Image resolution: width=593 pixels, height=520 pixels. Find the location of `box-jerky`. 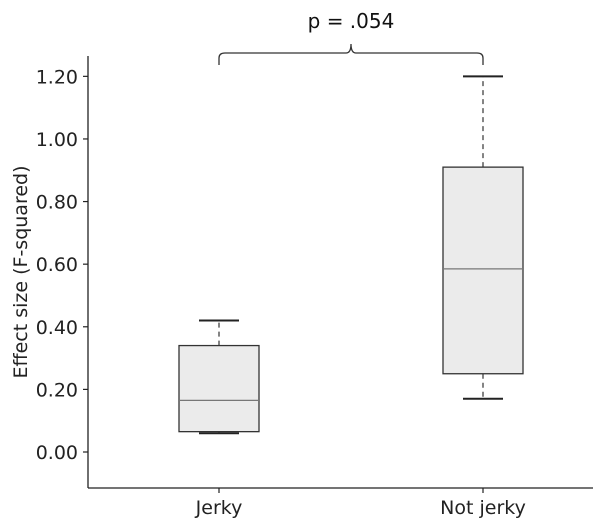

box-jerky is located at coordinates (219, 377).